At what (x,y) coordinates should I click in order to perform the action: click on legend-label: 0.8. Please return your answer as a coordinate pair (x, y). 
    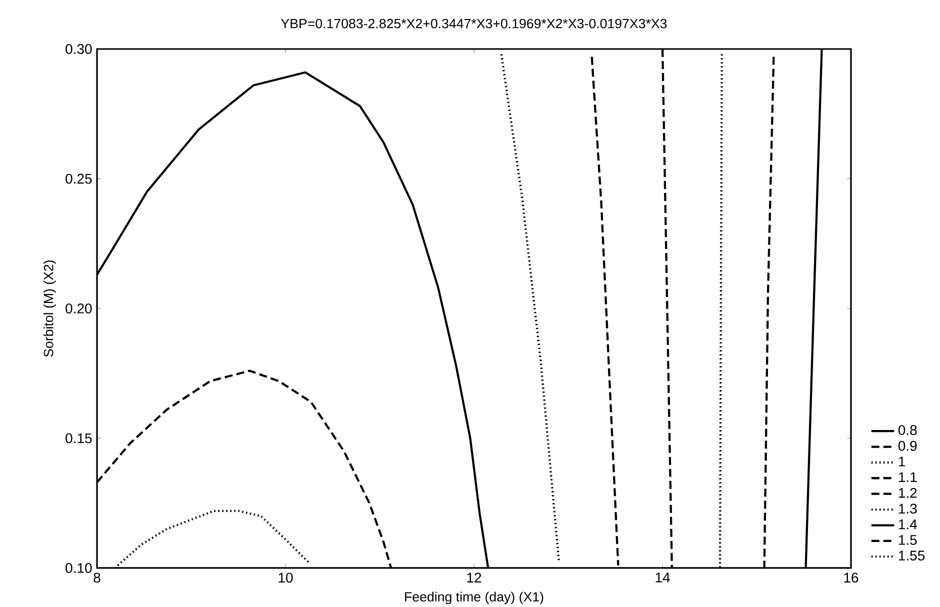
    Looking at the image, I should click on (907, 430).